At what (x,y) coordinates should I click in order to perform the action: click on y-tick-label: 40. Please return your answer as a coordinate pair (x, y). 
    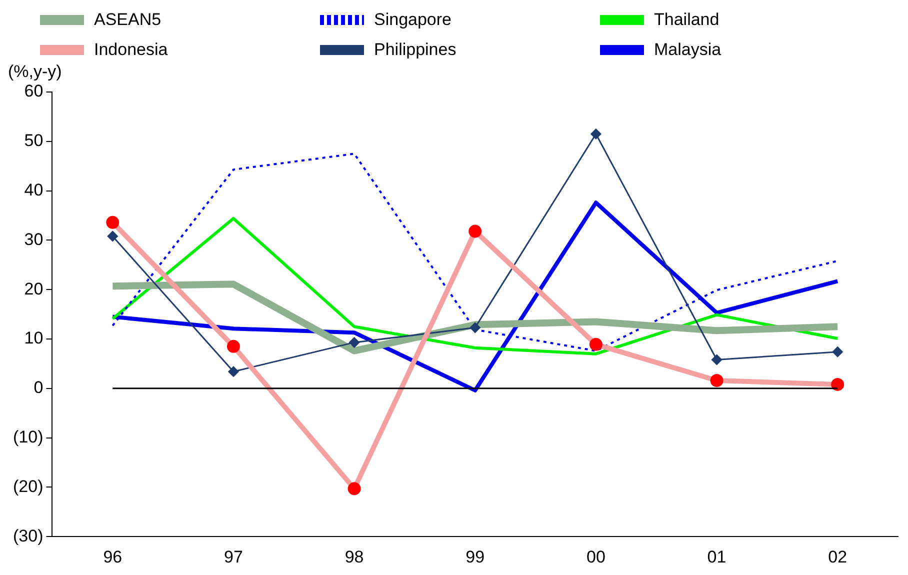
    Looking at the image, I should click on (34, 190).